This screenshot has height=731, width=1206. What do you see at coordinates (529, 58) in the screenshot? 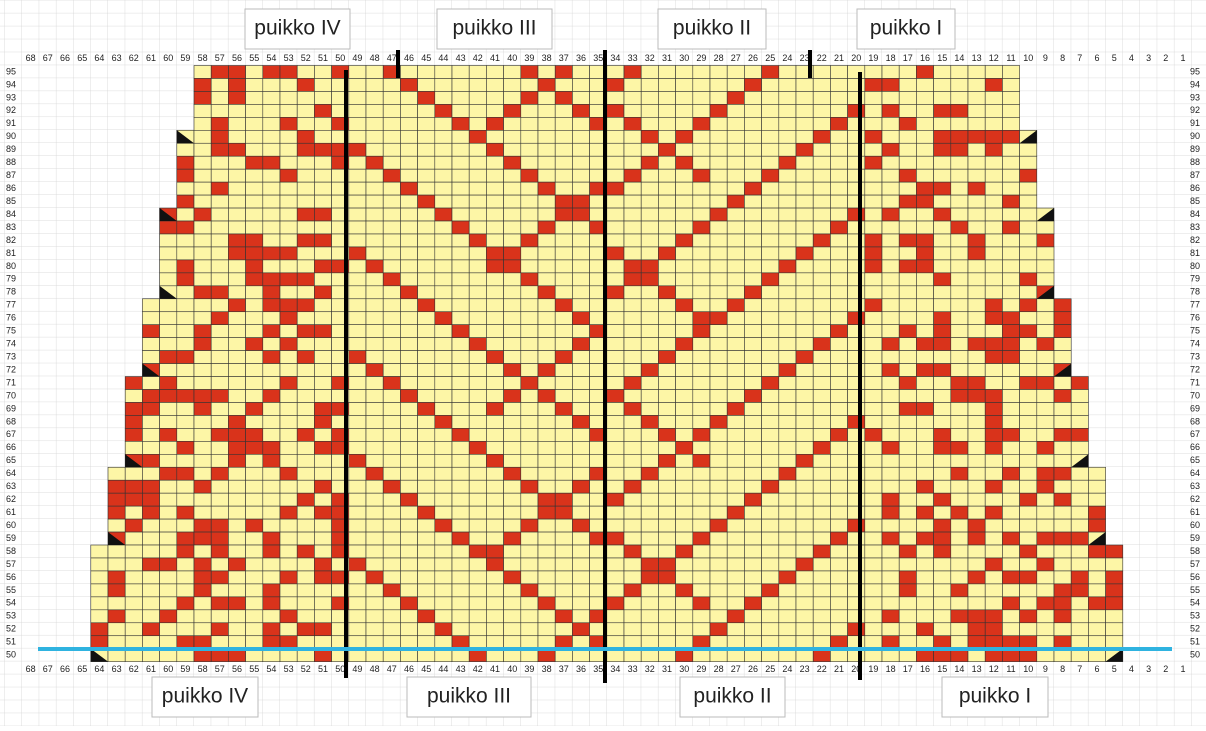
I see `column-number: 39` at bounding box center [529, 58].